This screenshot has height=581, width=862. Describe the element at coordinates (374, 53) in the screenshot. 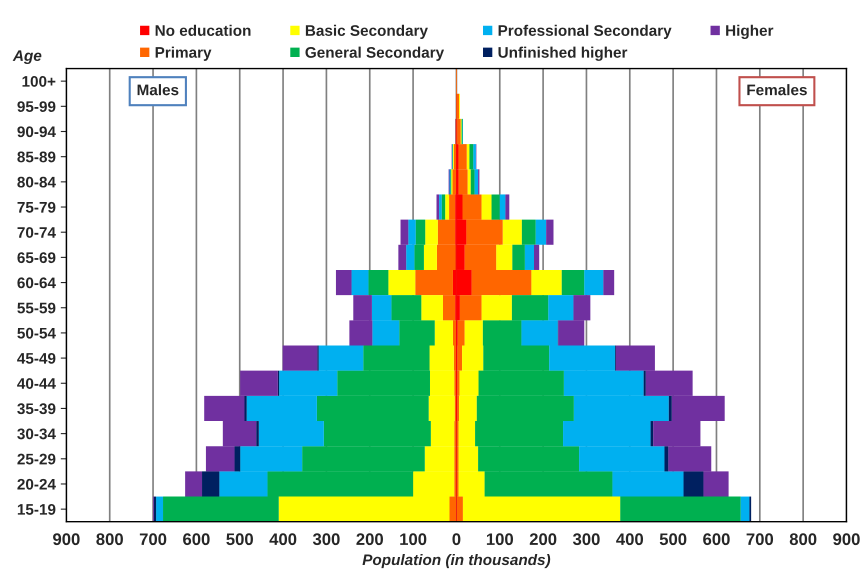

I see `legend-label: General Secondary` at that location.